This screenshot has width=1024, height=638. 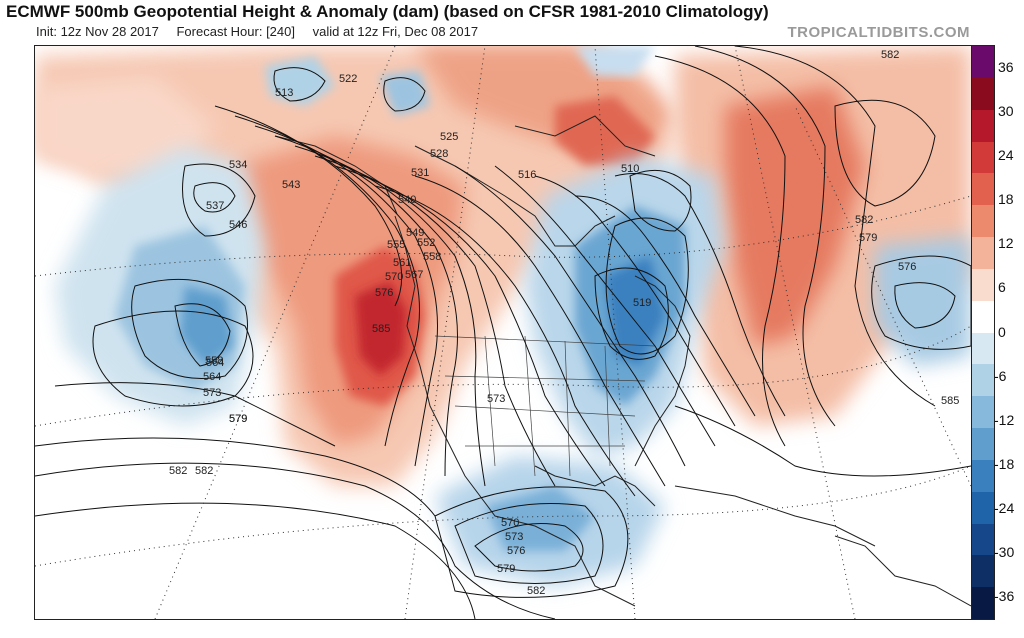 I want to click on anomaly-colorbar, so click(x=983, y=332).